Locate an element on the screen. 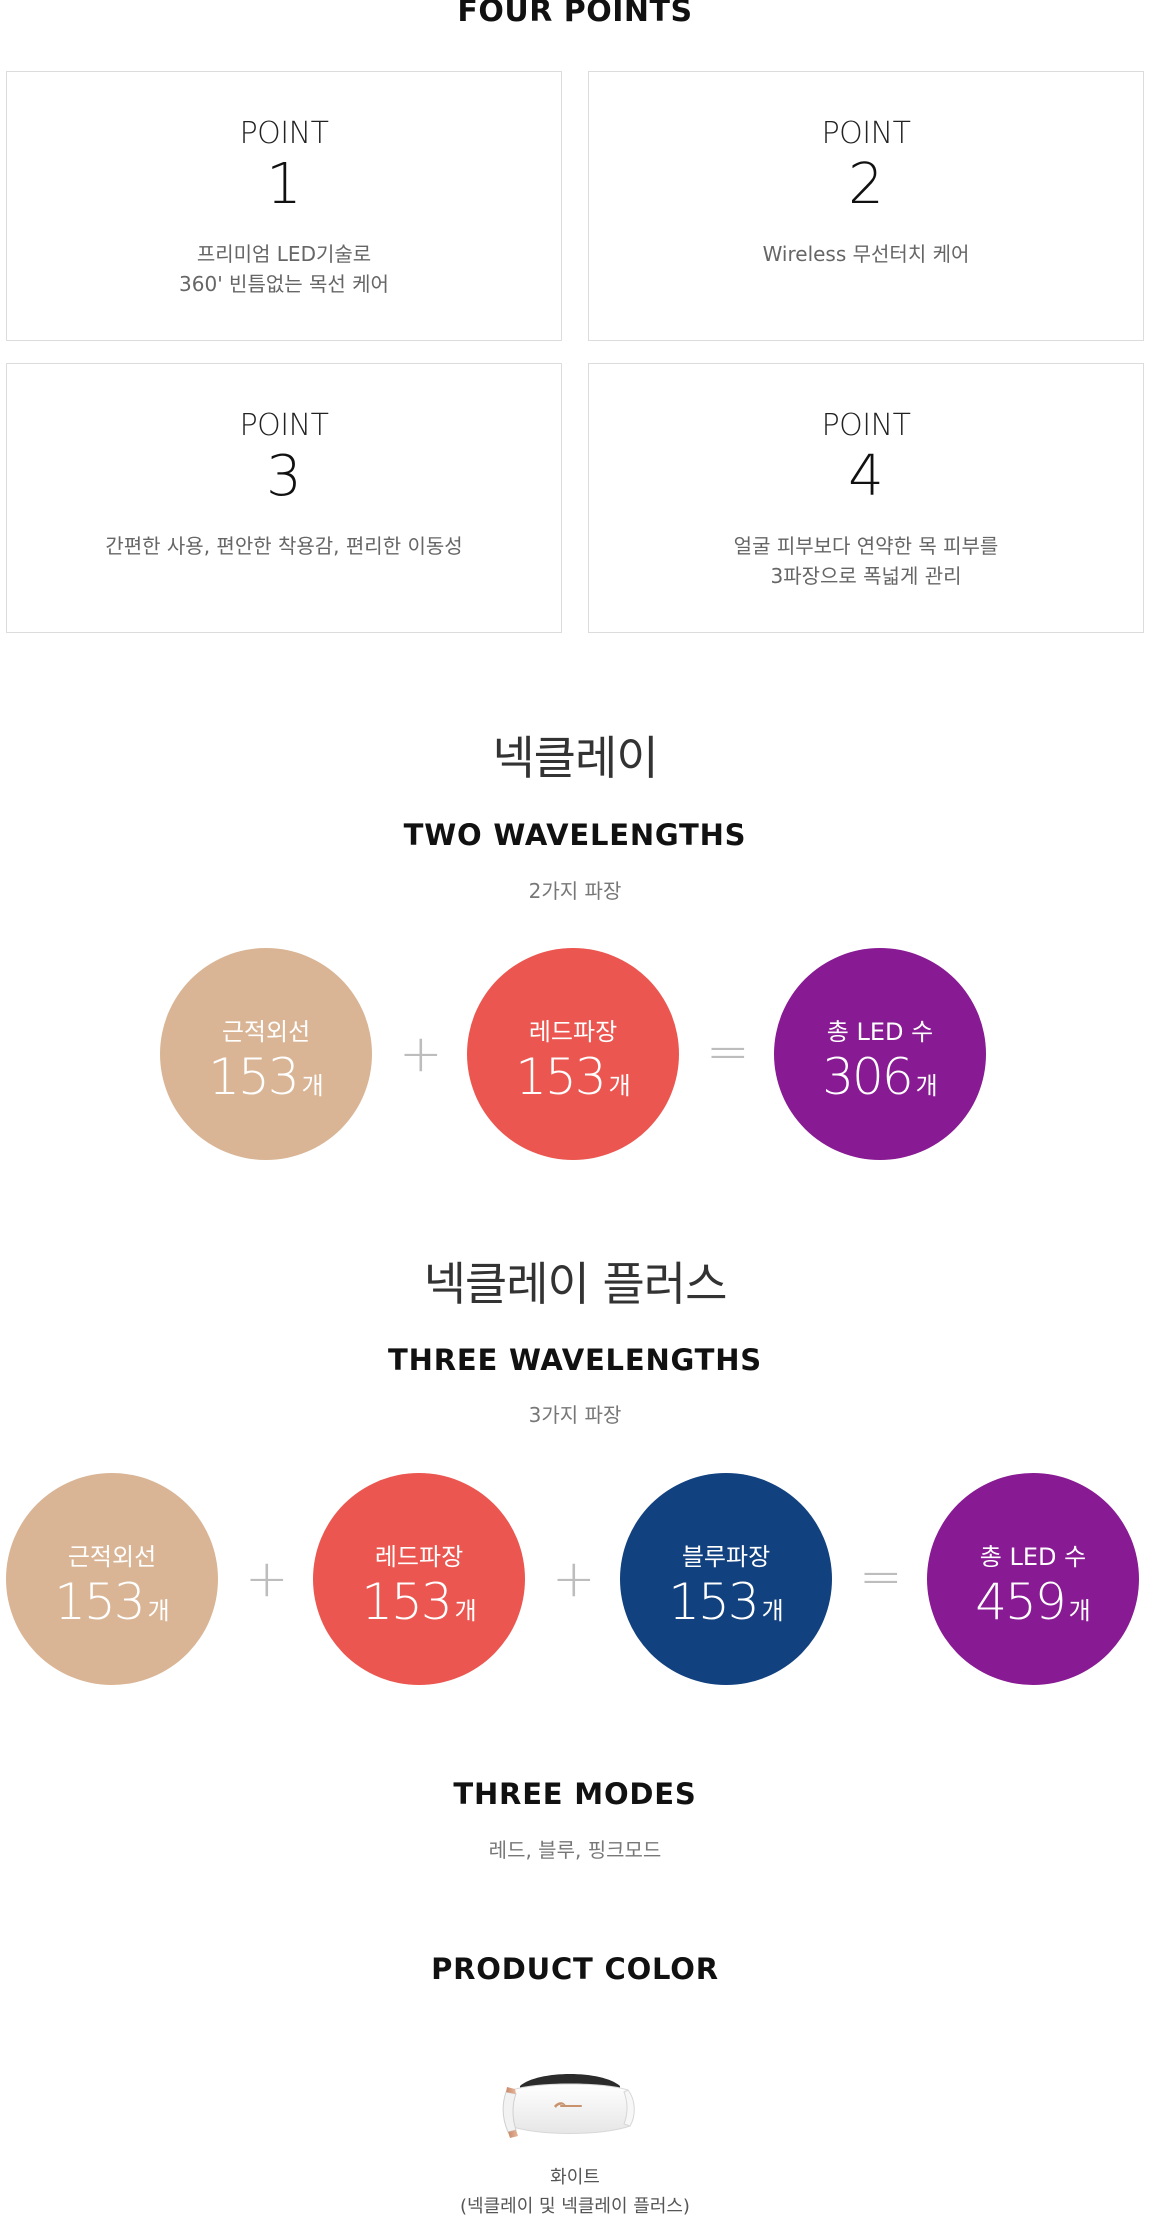 The image size is (1150, 2220). point-card-2: POINT 2 Wireless 무선터치 케어 is located at coordinates (866, 206).